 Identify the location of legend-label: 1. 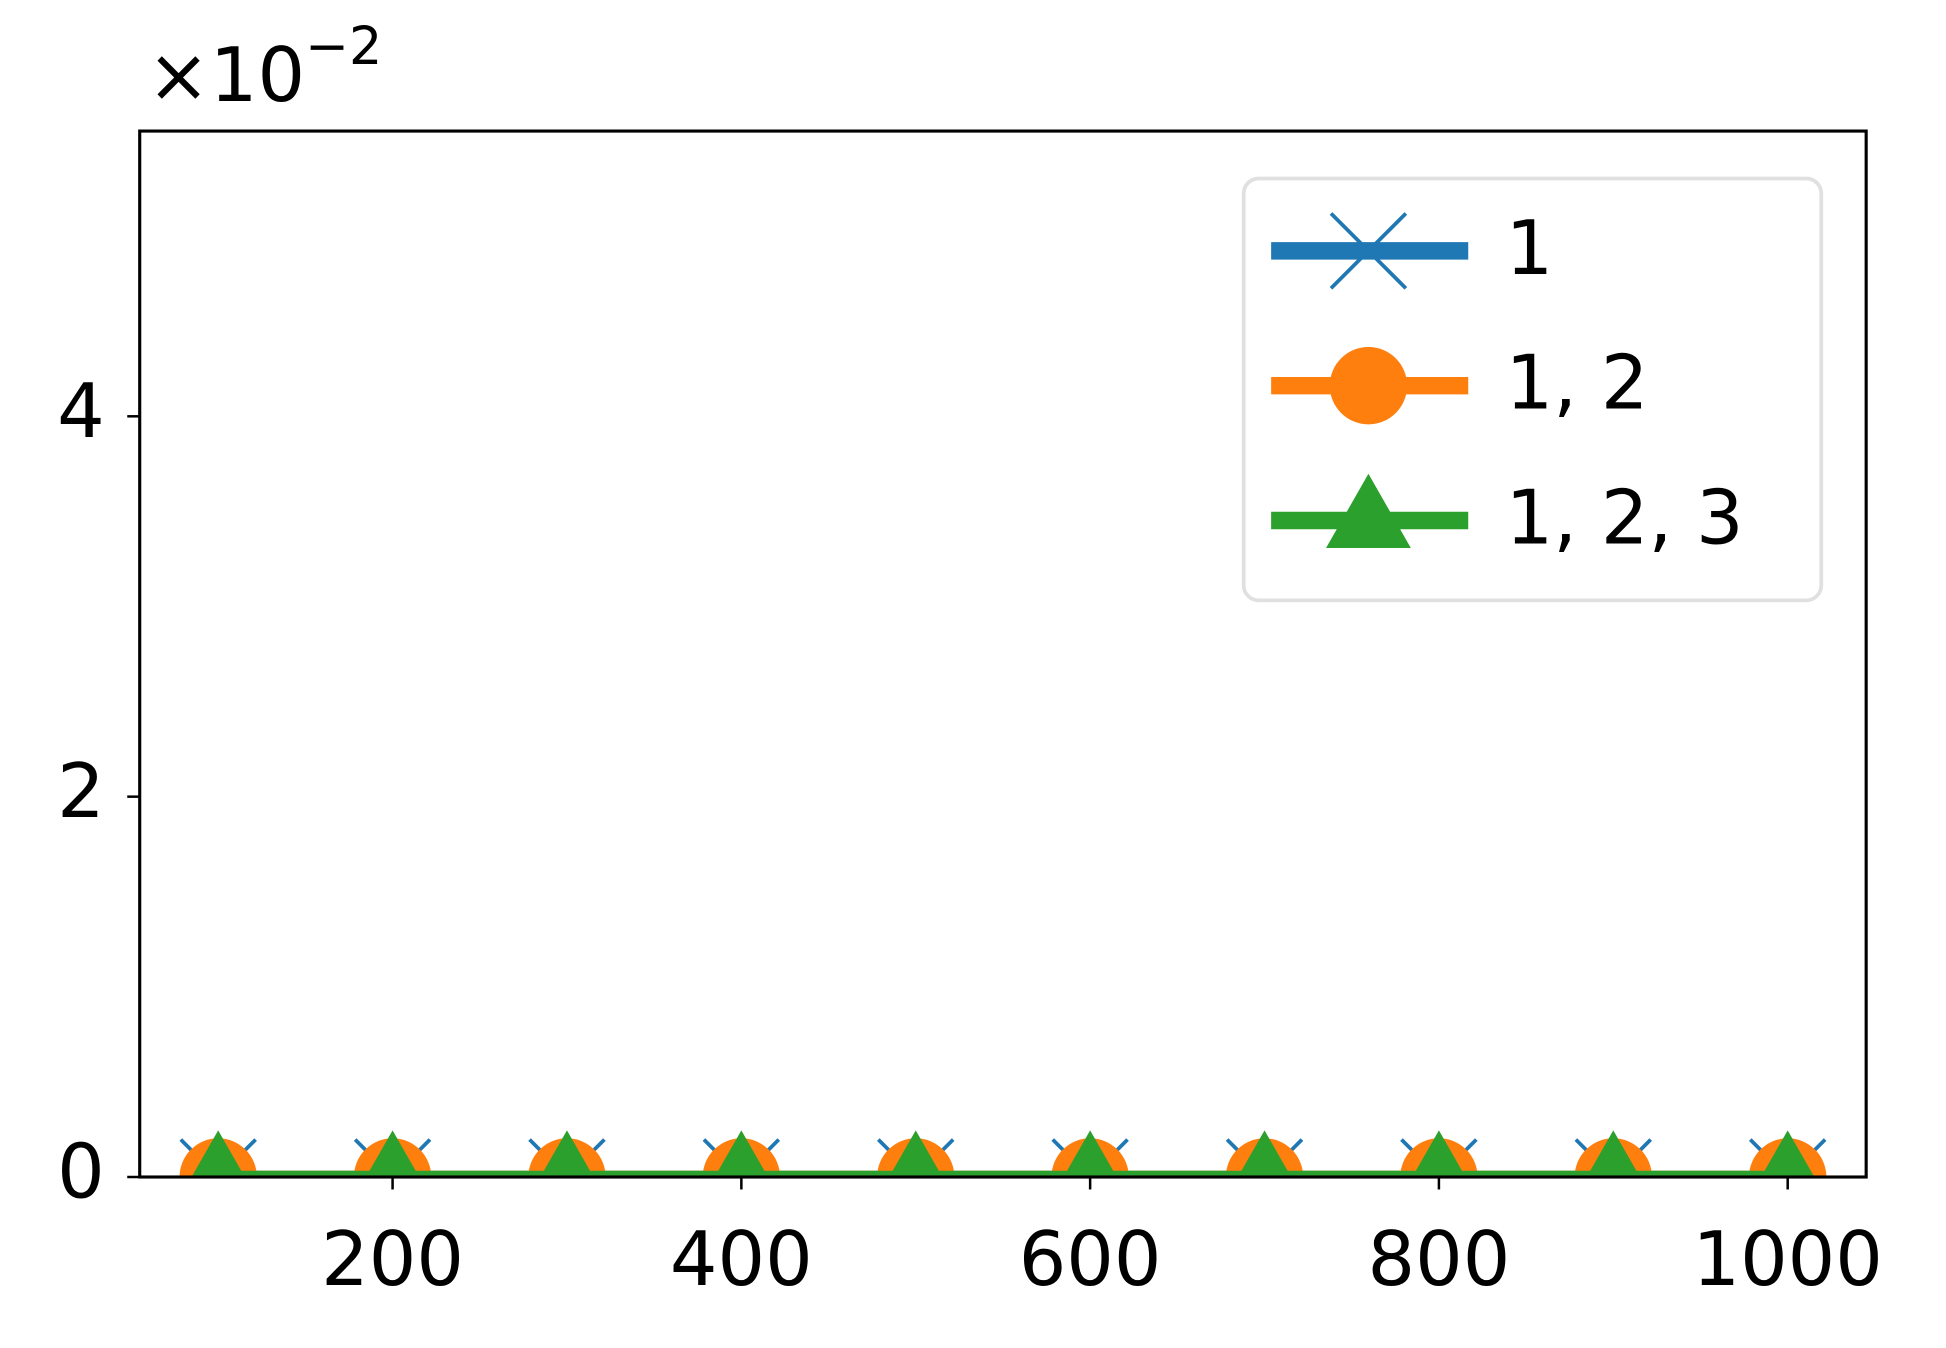
(1530, 248).